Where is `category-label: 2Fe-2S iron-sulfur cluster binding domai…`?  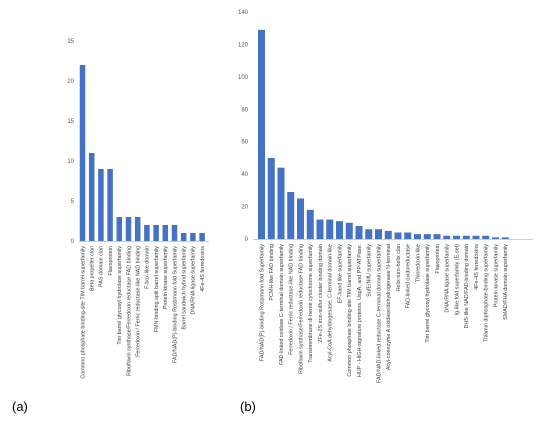
category-label: 2Fe-2S iron-sulfur cluster binding domai… is located at coordinates (321, 293).